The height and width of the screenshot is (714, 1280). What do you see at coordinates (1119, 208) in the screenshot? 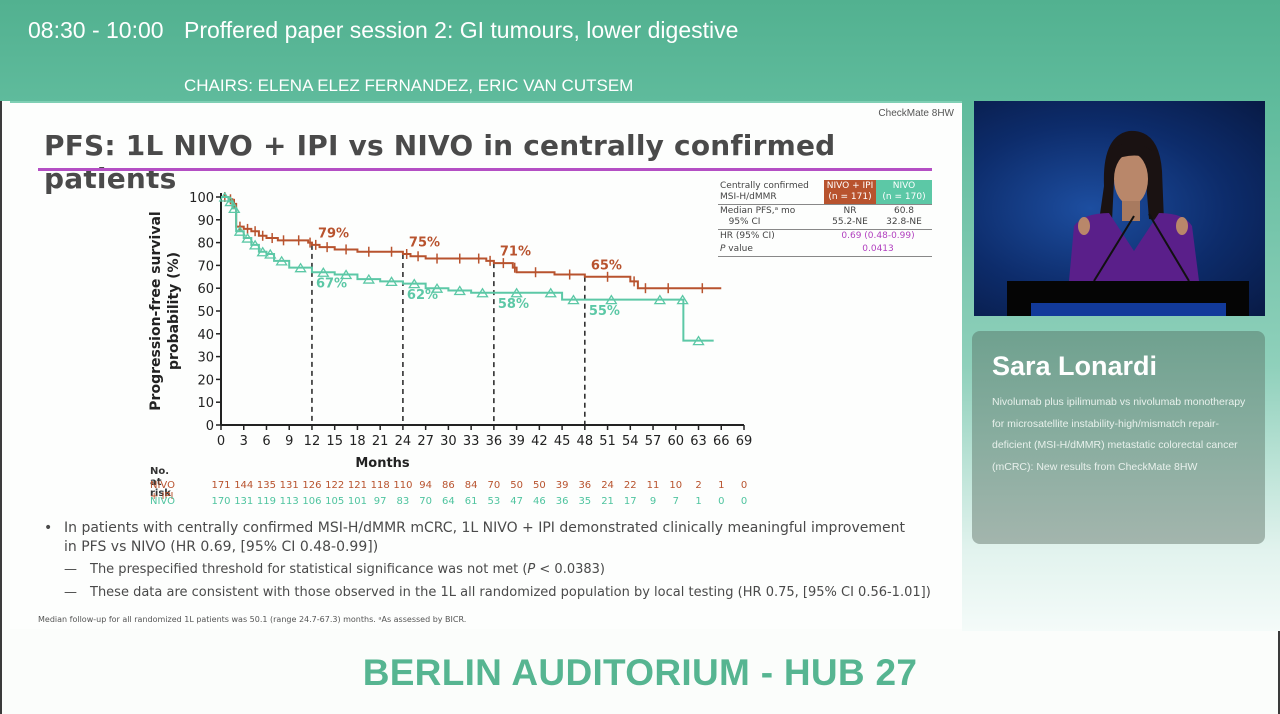
I see `speaker-video` at bounding box center [1119, 208].